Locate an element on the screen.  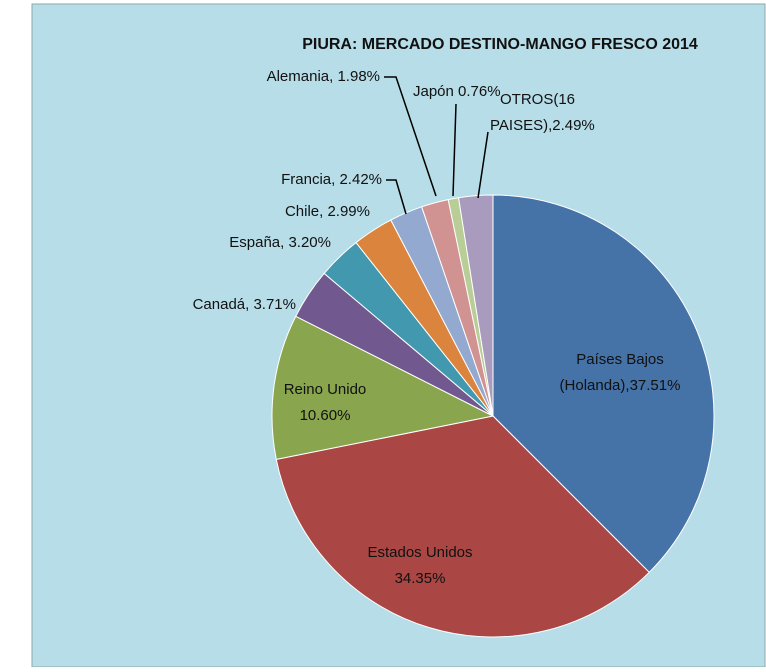
data-label: 34.35% is located at coordinates (420, 578).